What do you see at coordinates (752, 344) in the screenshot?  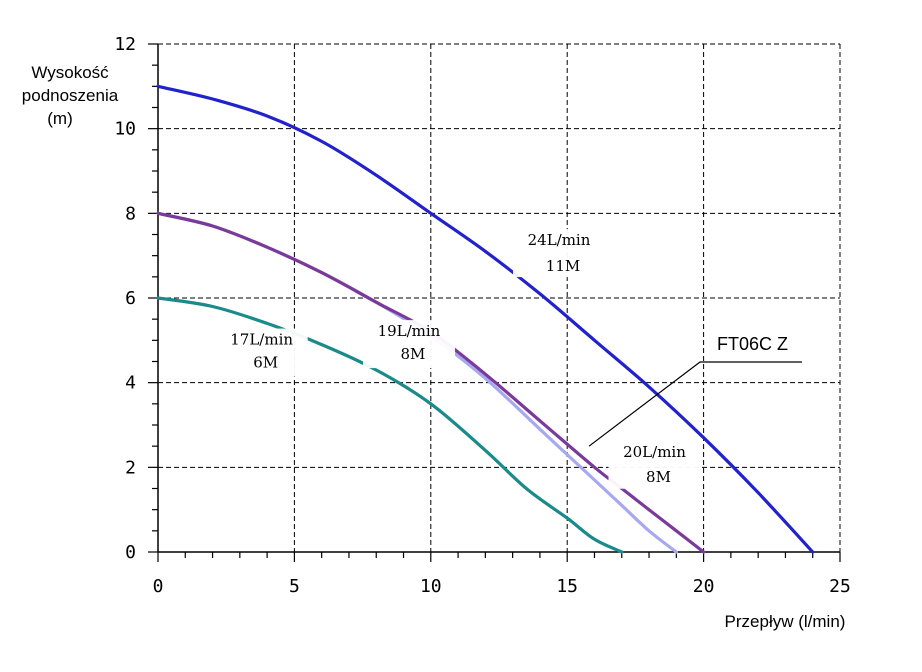 I see `callout-label-ft06c-z: FT06C Z` at bounding box center [752, 344].